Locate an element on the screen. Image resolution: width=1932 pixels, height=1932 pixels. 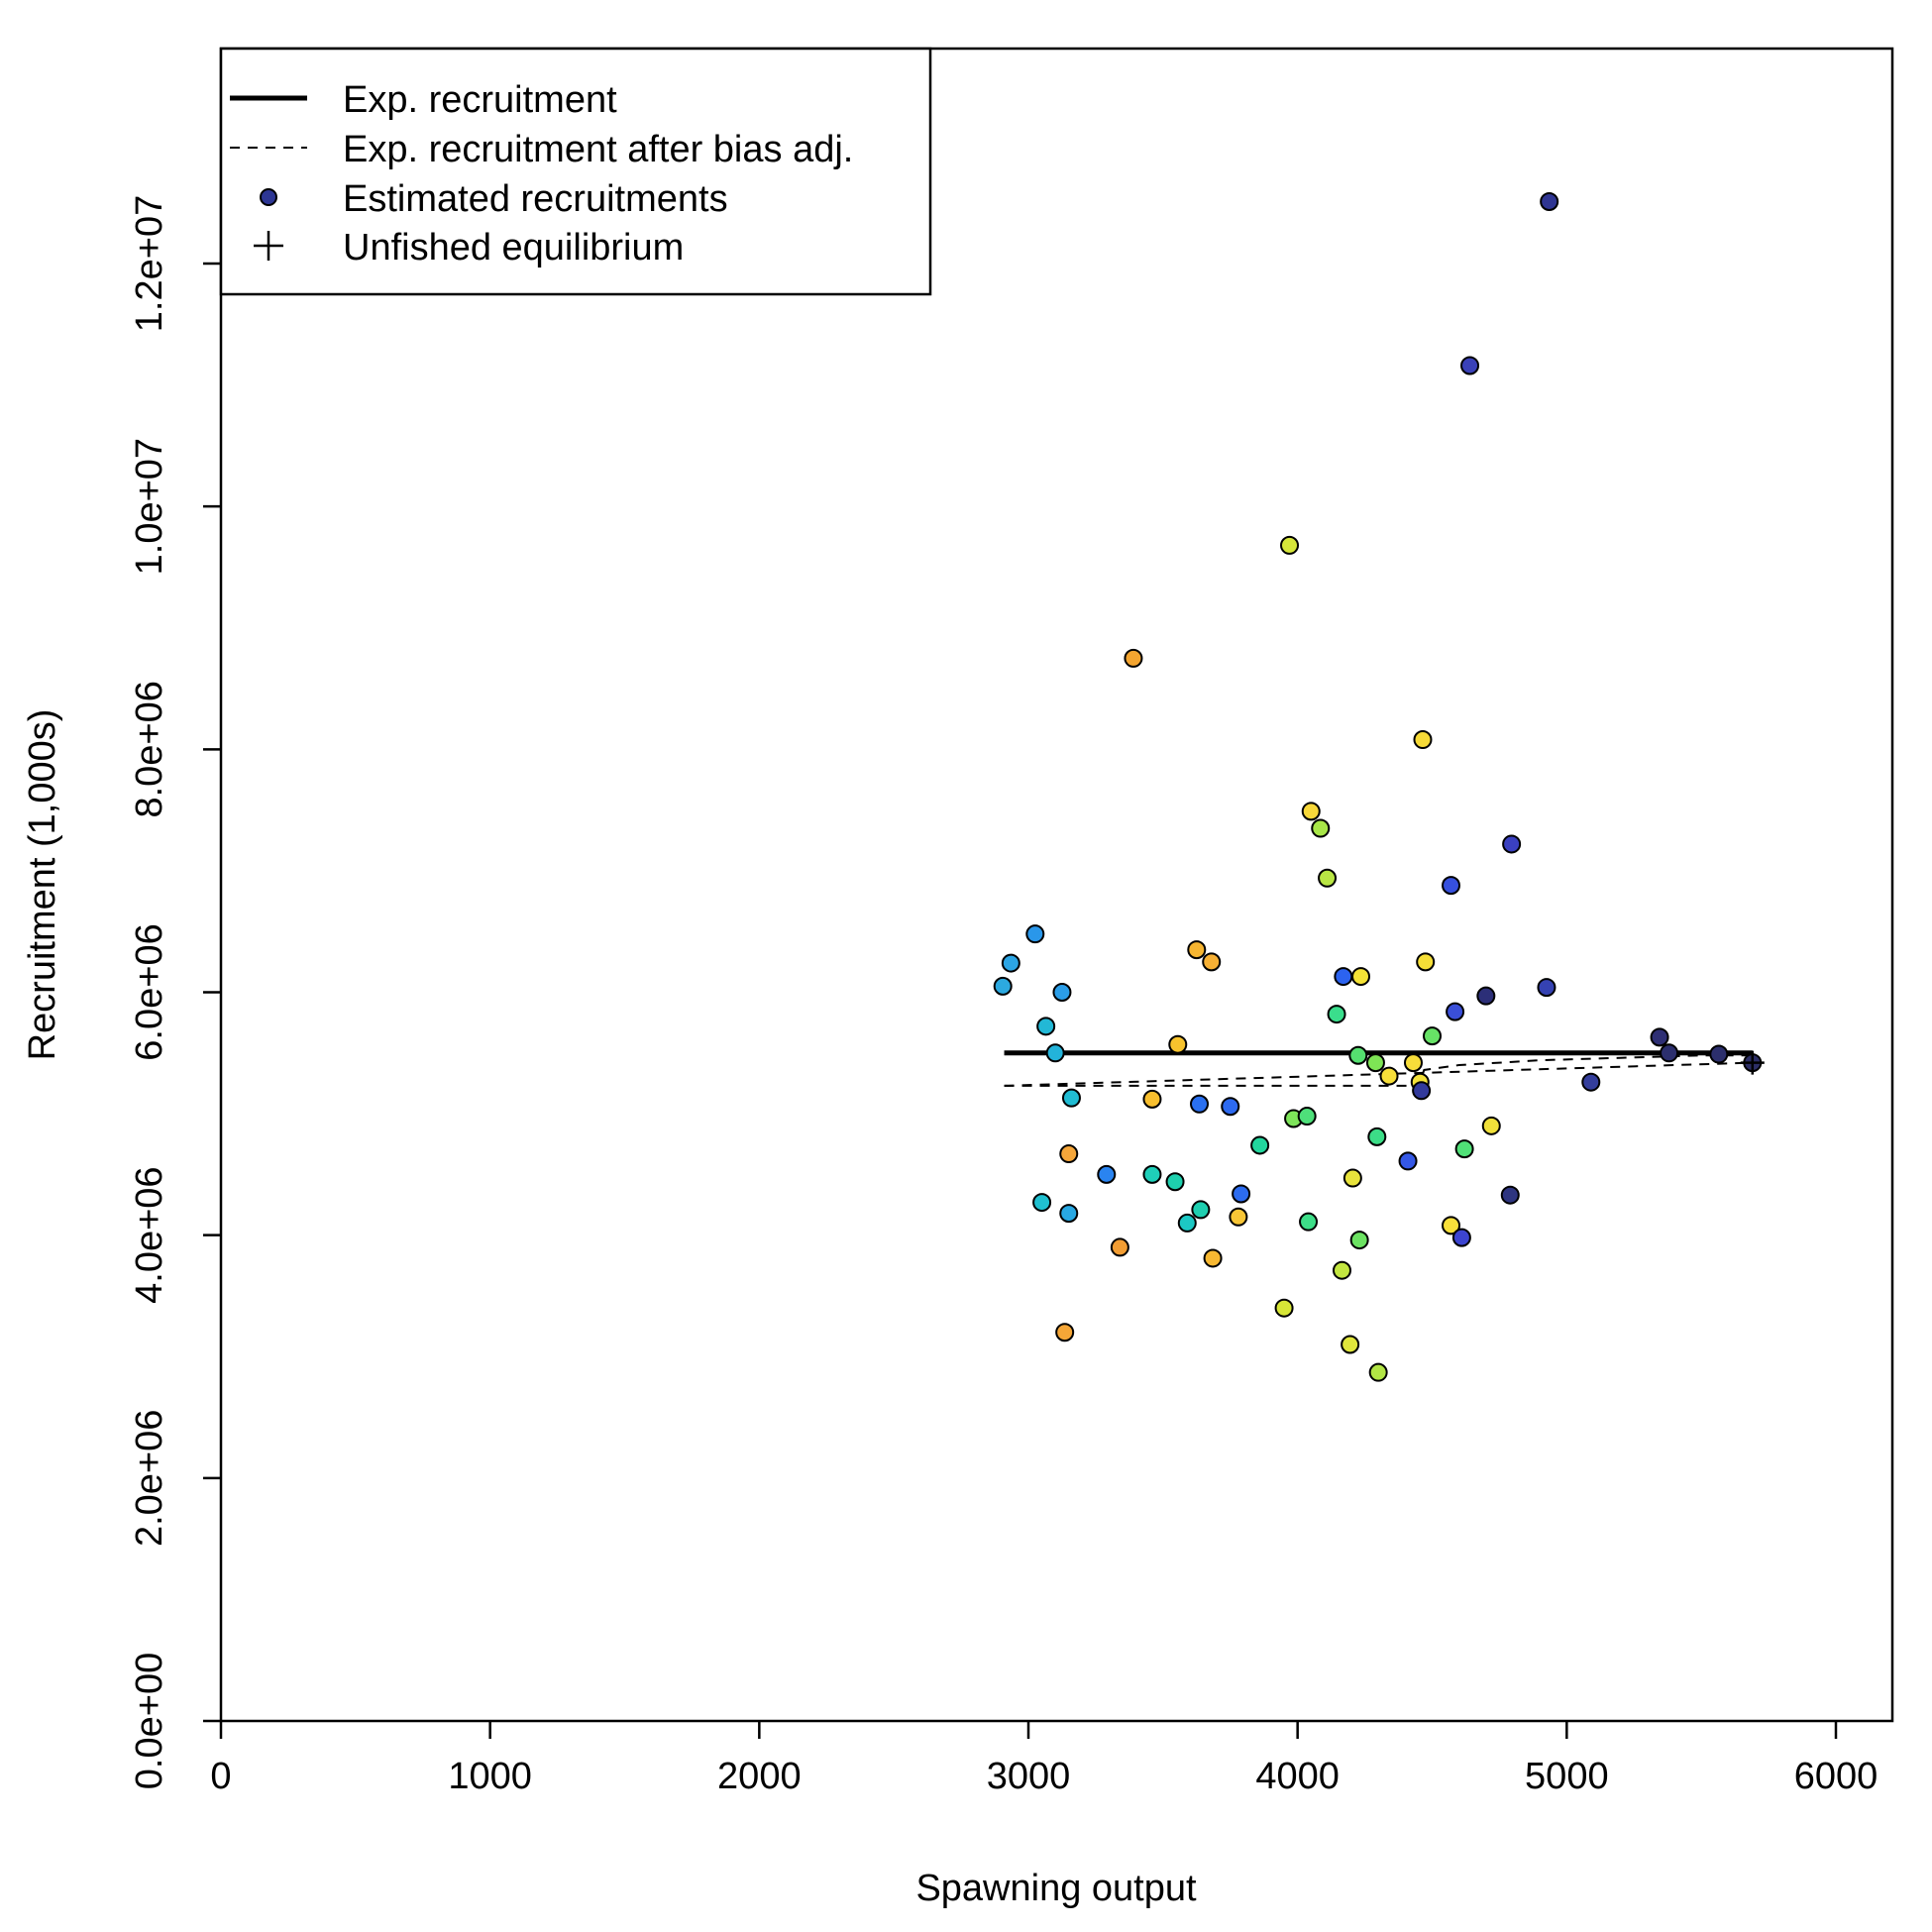
y-axis-title: Recruitment (1,000s) is located at coordinates (42, 885).